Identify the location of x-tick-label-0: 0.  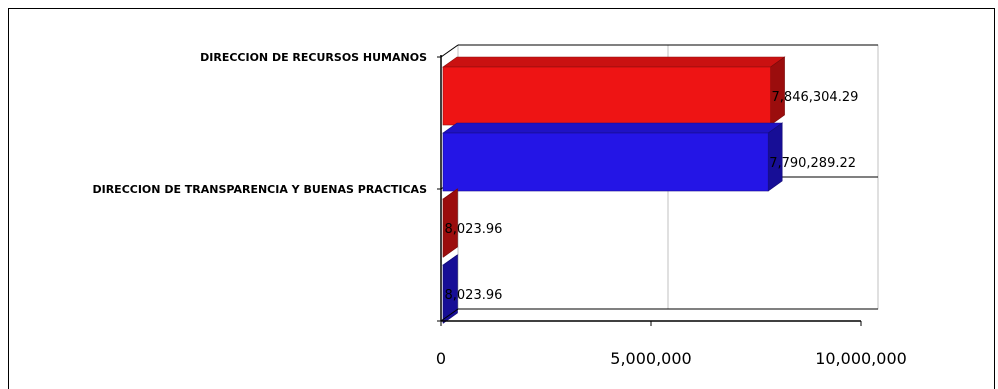
(441, 358).